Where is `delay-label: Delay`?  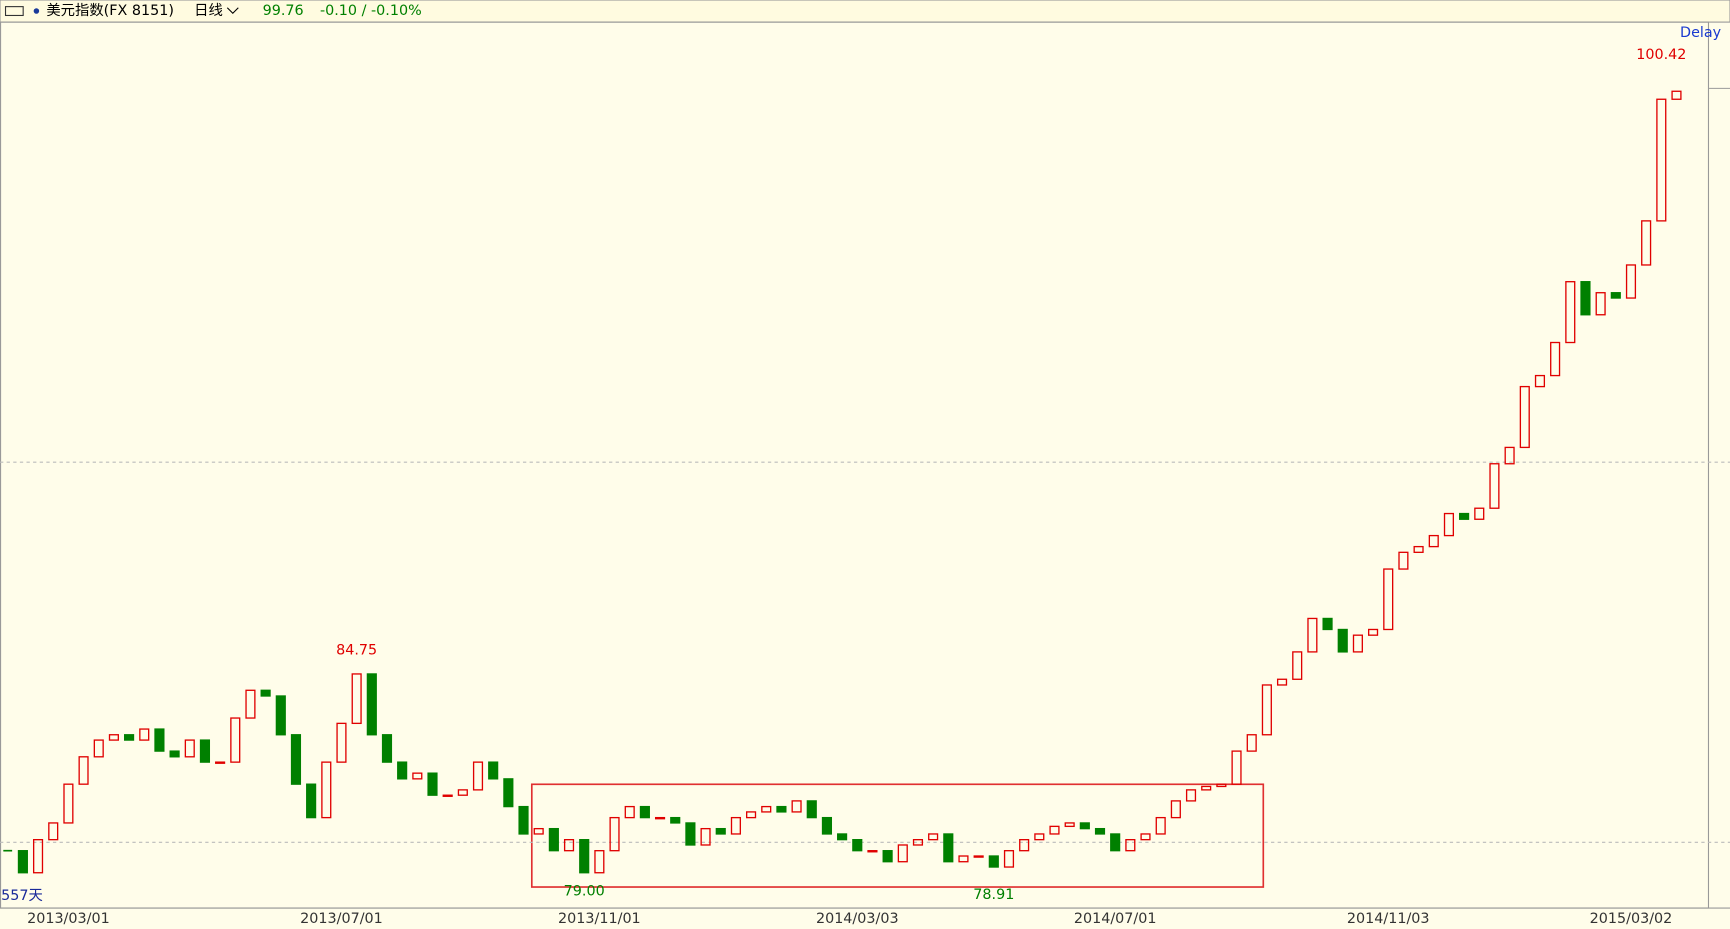 delay-label: Delay is located at coordinates (1701, 33).